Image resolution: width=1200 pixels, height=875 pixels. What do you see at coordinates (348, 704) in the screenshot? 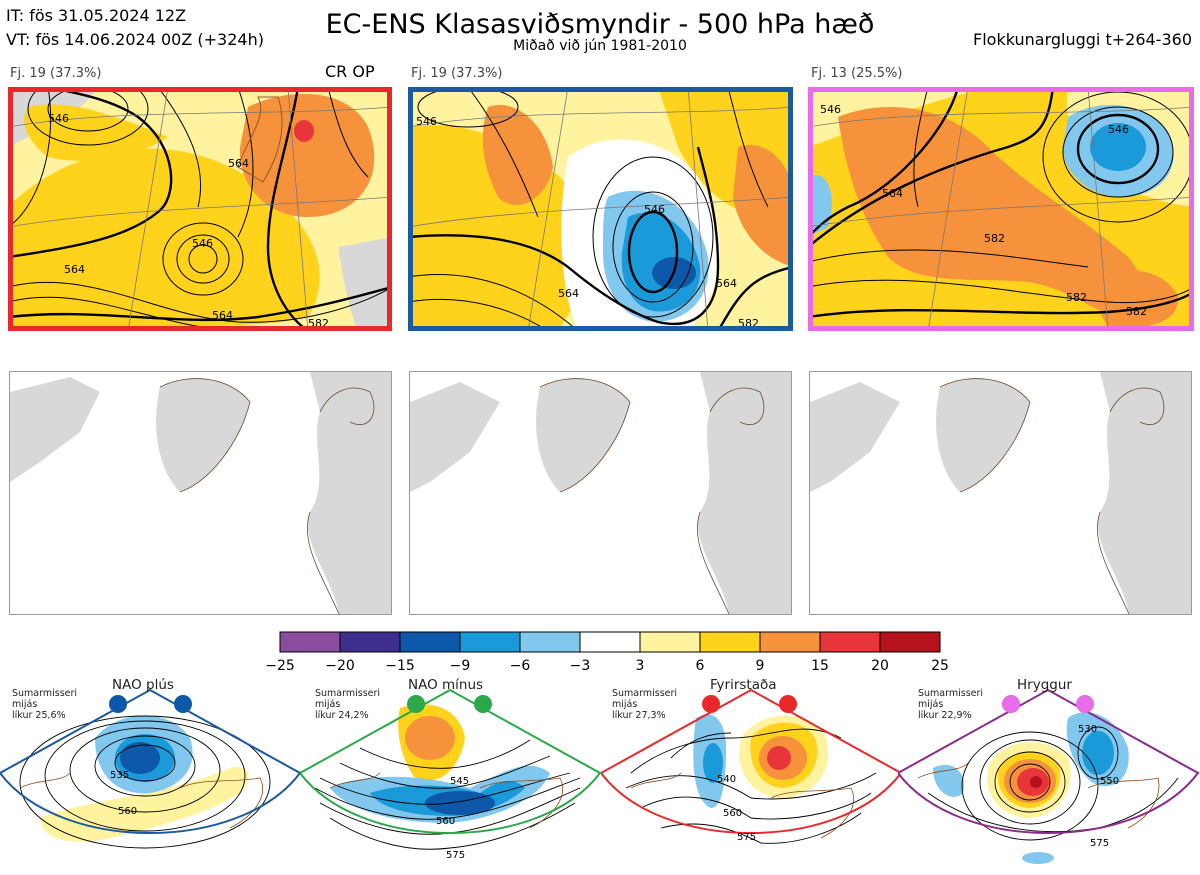
I see `regime-prob-nao-minus: Sumarmisseri mijás líkur 24,2%` at bounding box center [348, 704].